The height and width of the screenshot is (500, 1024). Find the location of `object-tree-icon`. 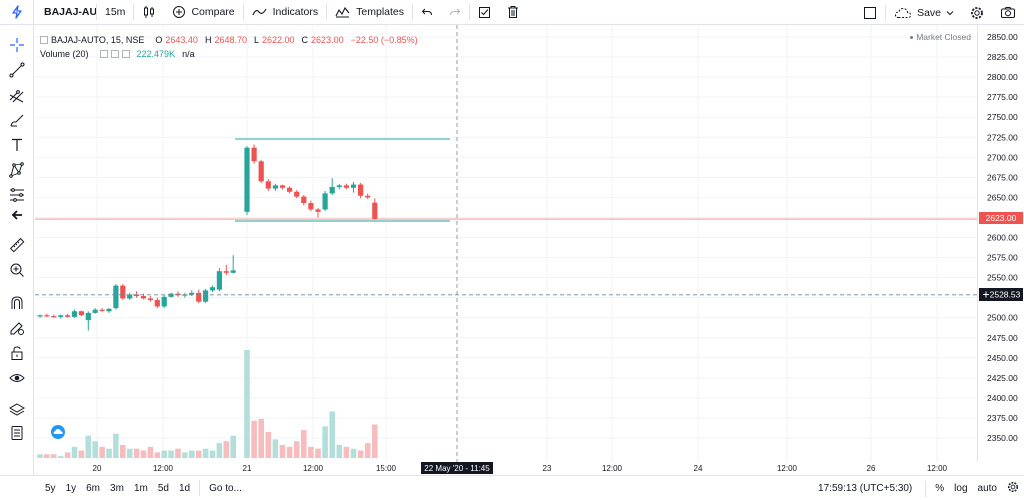

object-tree-icon is located at coordinates (17, 433).